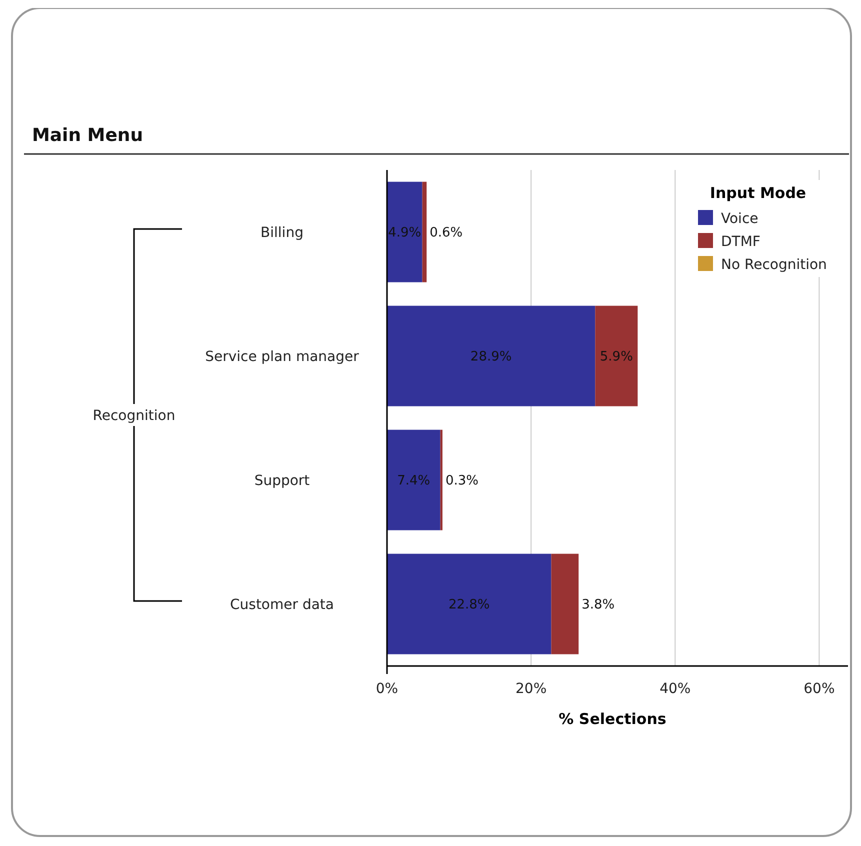 This screenshot has height=846, width=861. What do you see at coordinates (387, 689) in the screenshot?
I see `x-tick-label: 0%` at bounding box center [387, 689].